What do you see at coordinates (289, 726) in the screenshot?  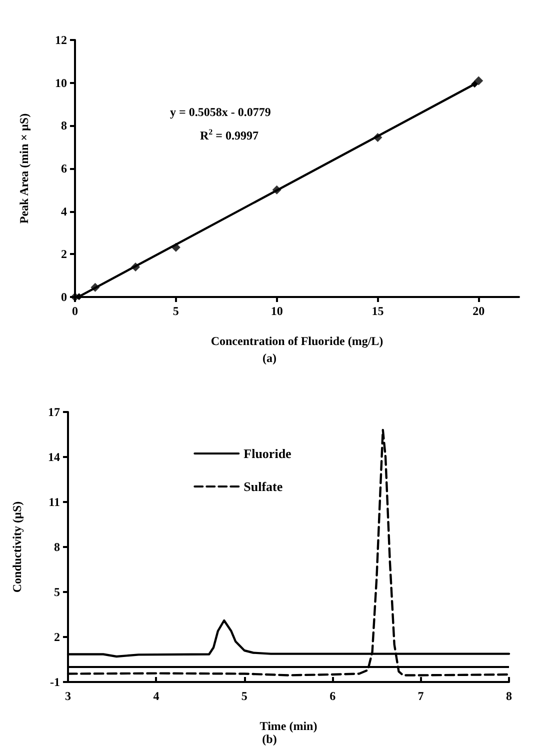 I see `x-axis-title: Time (min)` at bounding box center [289, 726].